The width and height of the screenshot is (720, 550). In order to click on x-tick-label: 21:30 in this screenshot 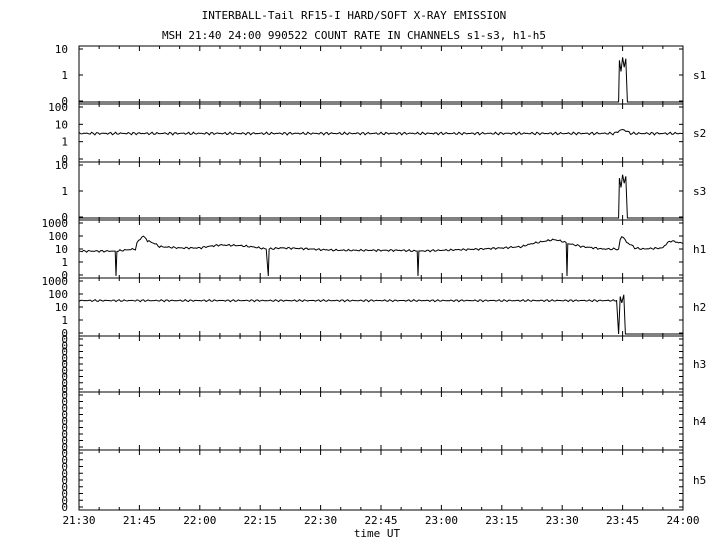, I will do `click(78, 520)`.